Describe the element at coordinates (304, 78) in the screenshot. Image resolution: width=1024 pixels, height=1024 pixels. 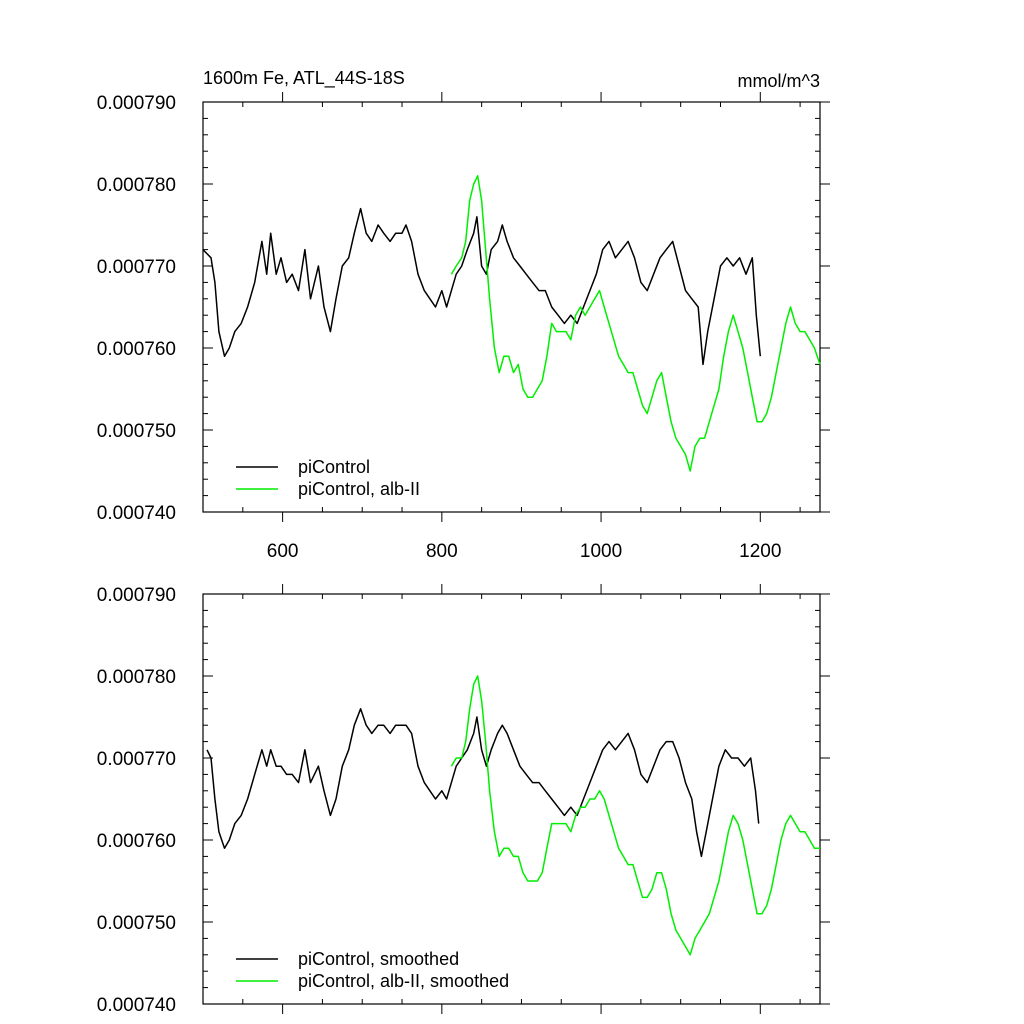
I see `chart-title: 1600m Fe, ATL_44S-18S` at that location.